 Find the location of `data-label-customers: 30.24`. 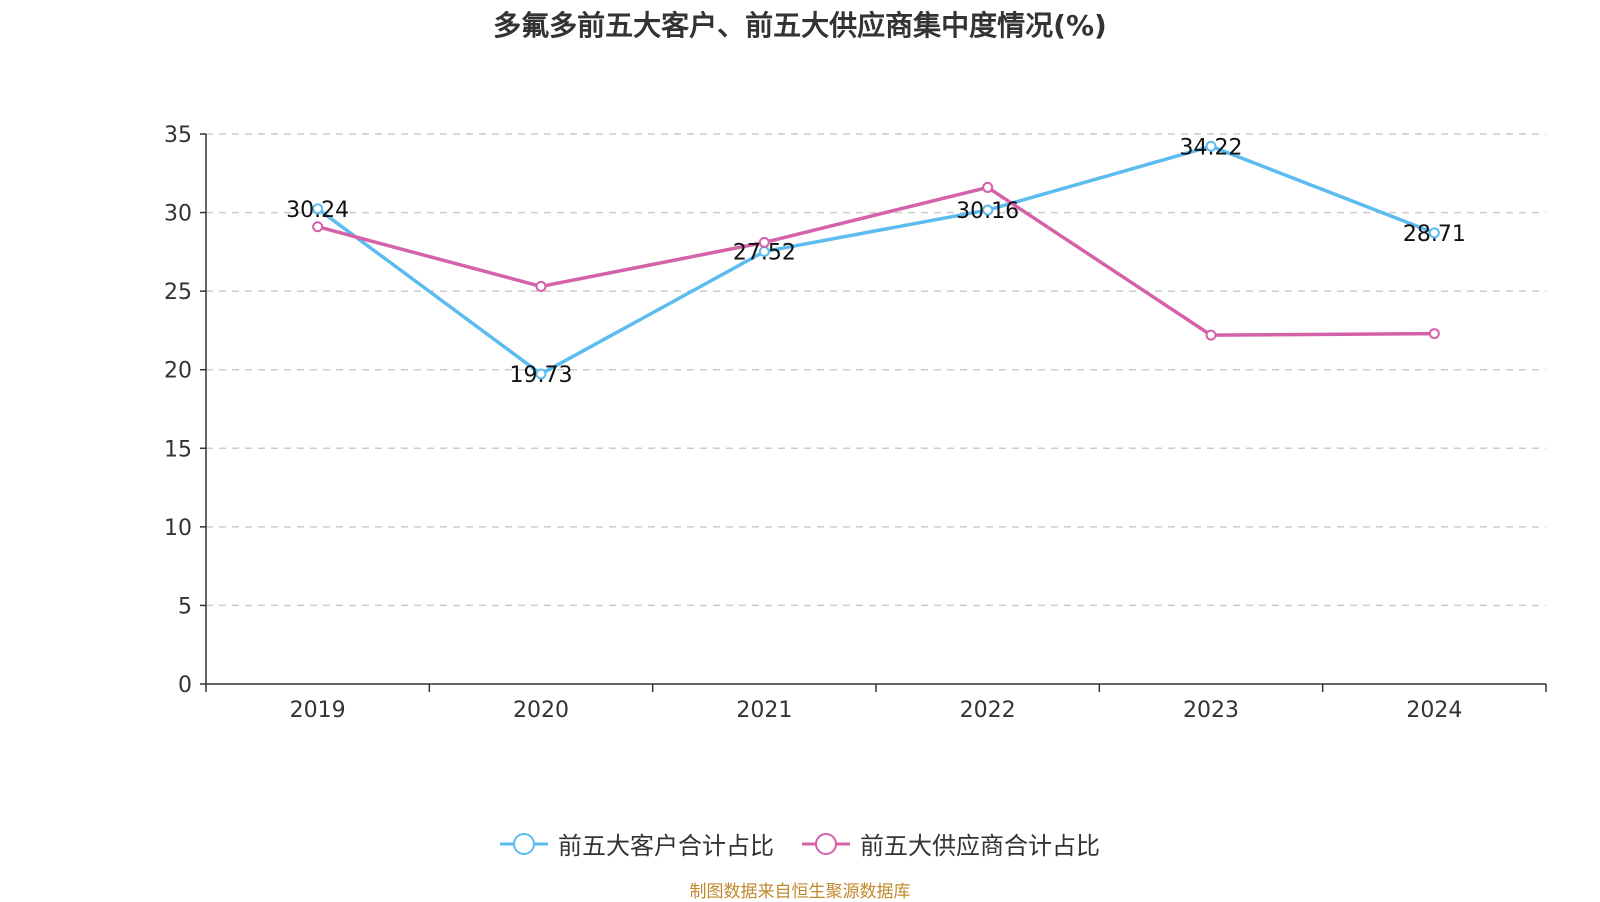

data-label-customers: 30.24 is located at coordinates (317, 210).